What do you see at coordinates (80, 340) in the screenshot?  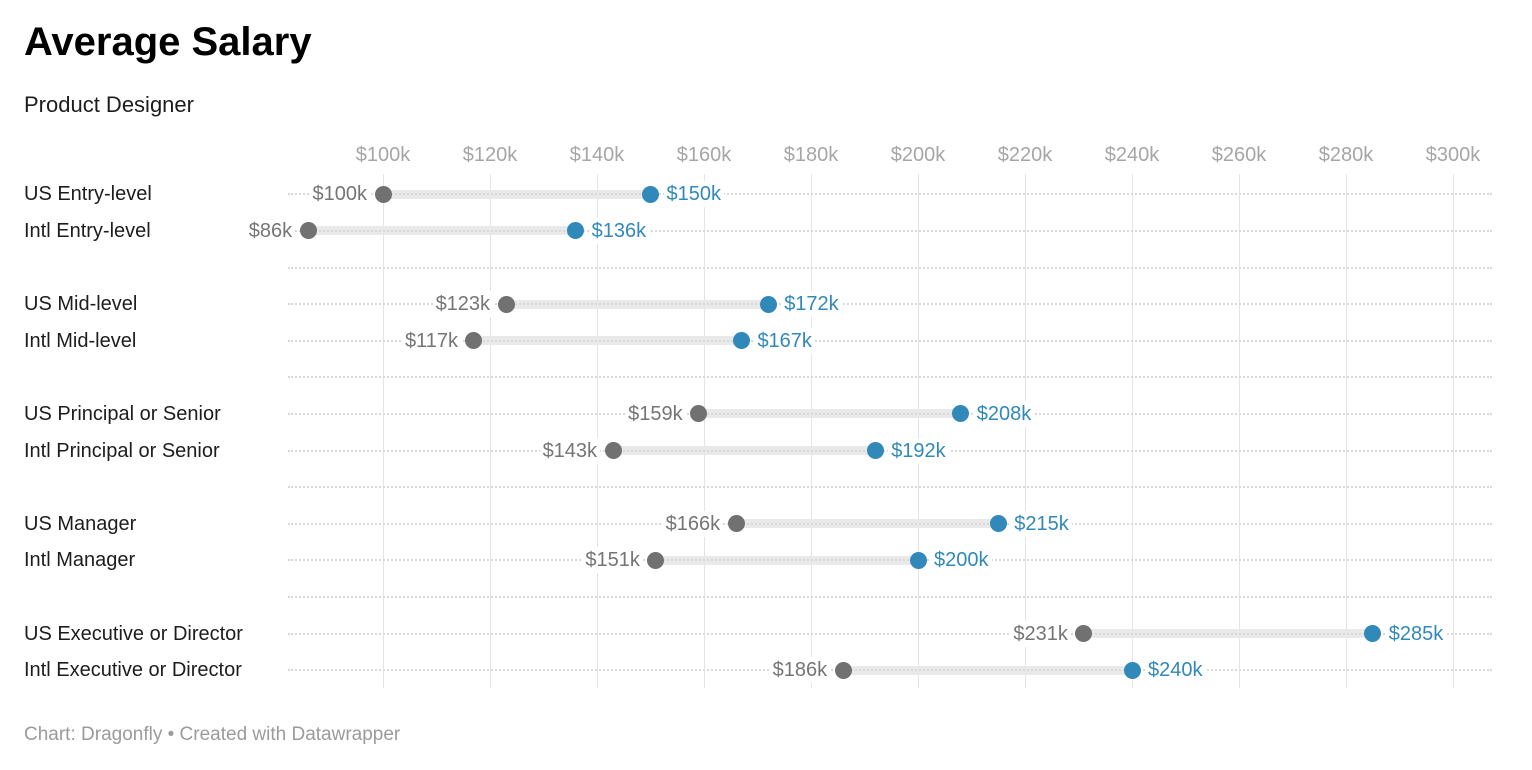 I see `row-label: Intl Mid-level` at bounding box center [80, 340].